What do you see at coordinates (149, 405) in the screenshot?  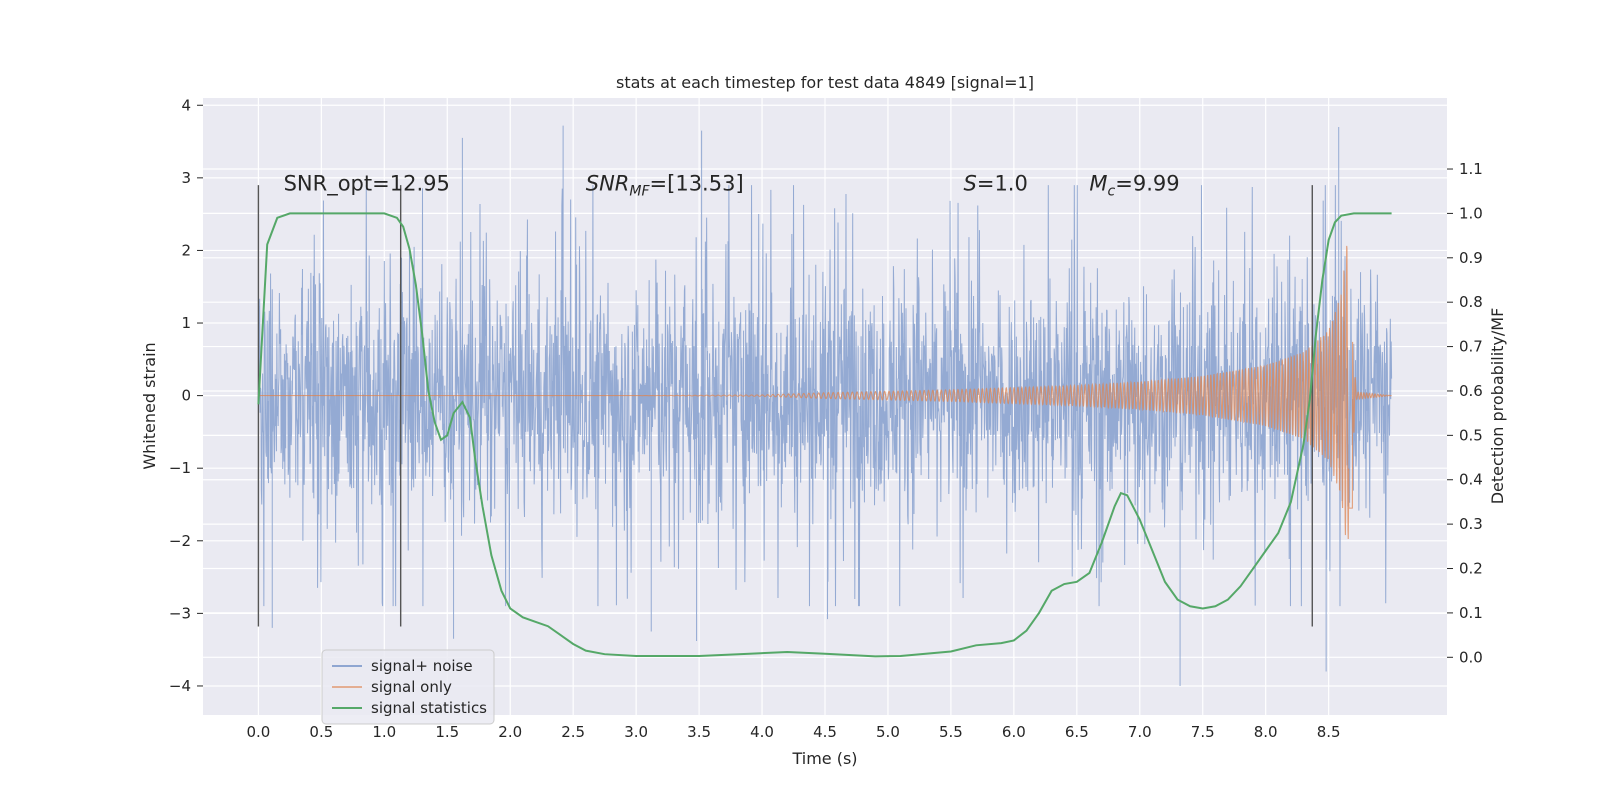 I see `y-axis-label: Whitened strain` at bounding box center [149, 405].